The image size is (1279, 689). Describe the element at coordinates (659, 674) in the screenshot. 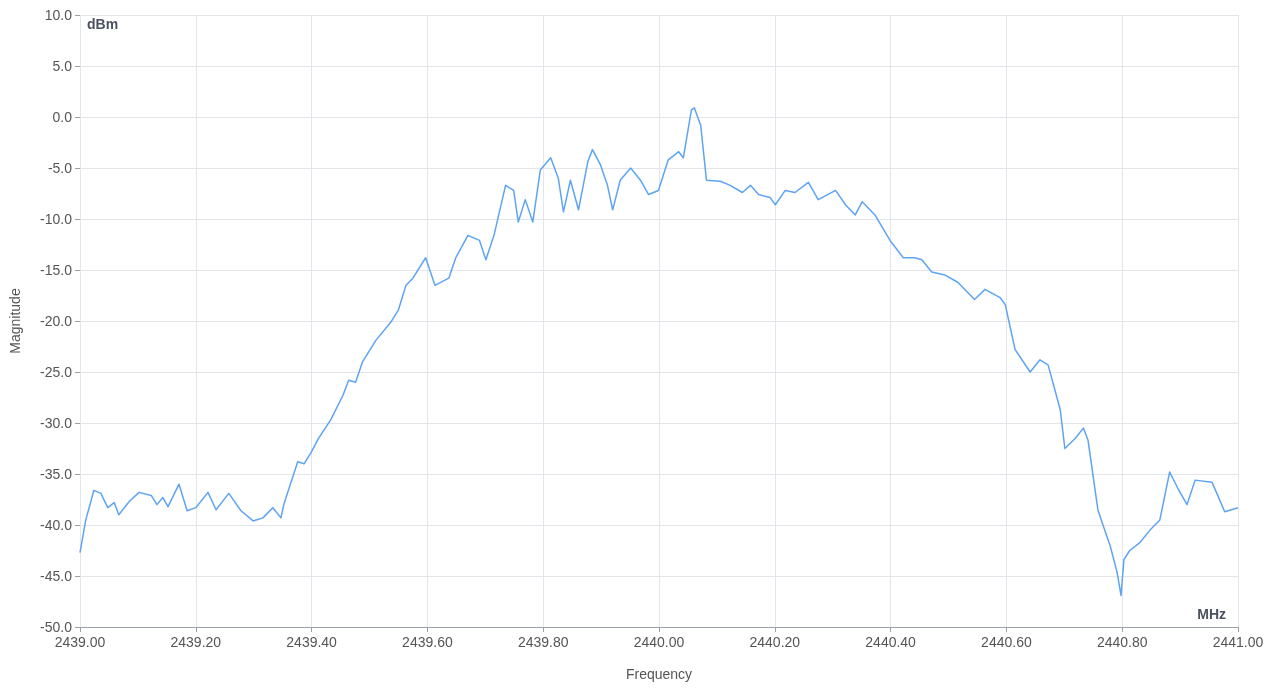

I see `x-axis-title: Frequency` at that location.